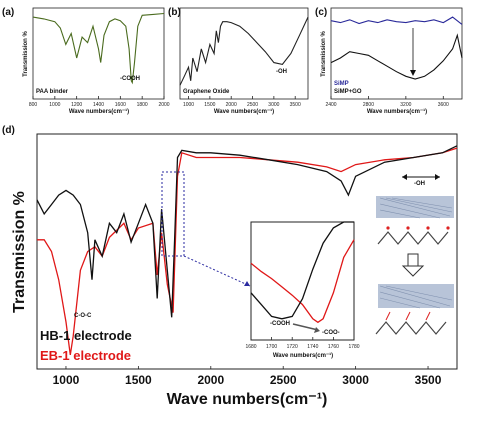 The width and height of the screenshot is (478, 422). What do you see at coordinates (437, 177) in the screenshot?
I see `panel-d-oh-arrow-right` at bounding box center [437, 177].